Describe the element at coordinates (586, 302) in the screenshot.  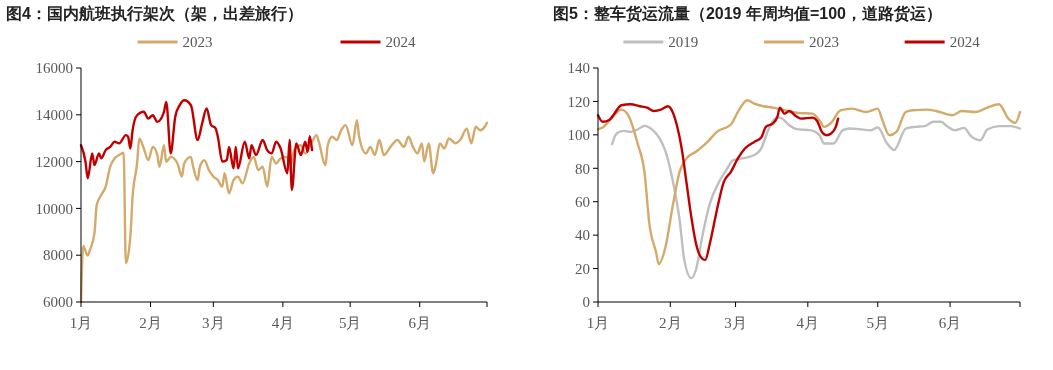
I see `y-tick-label: 0` at that location.